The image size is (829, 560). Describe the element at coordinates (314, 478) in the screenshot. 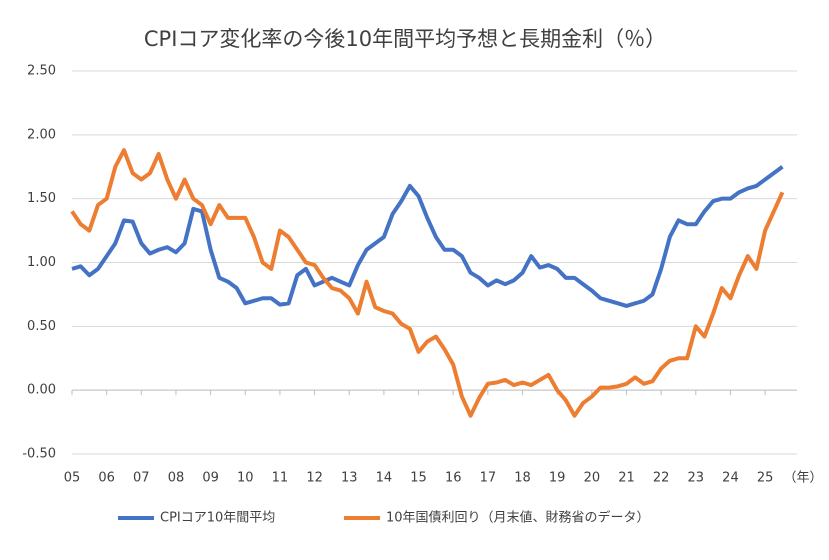

I see `x-tick-label: 12` at that location.